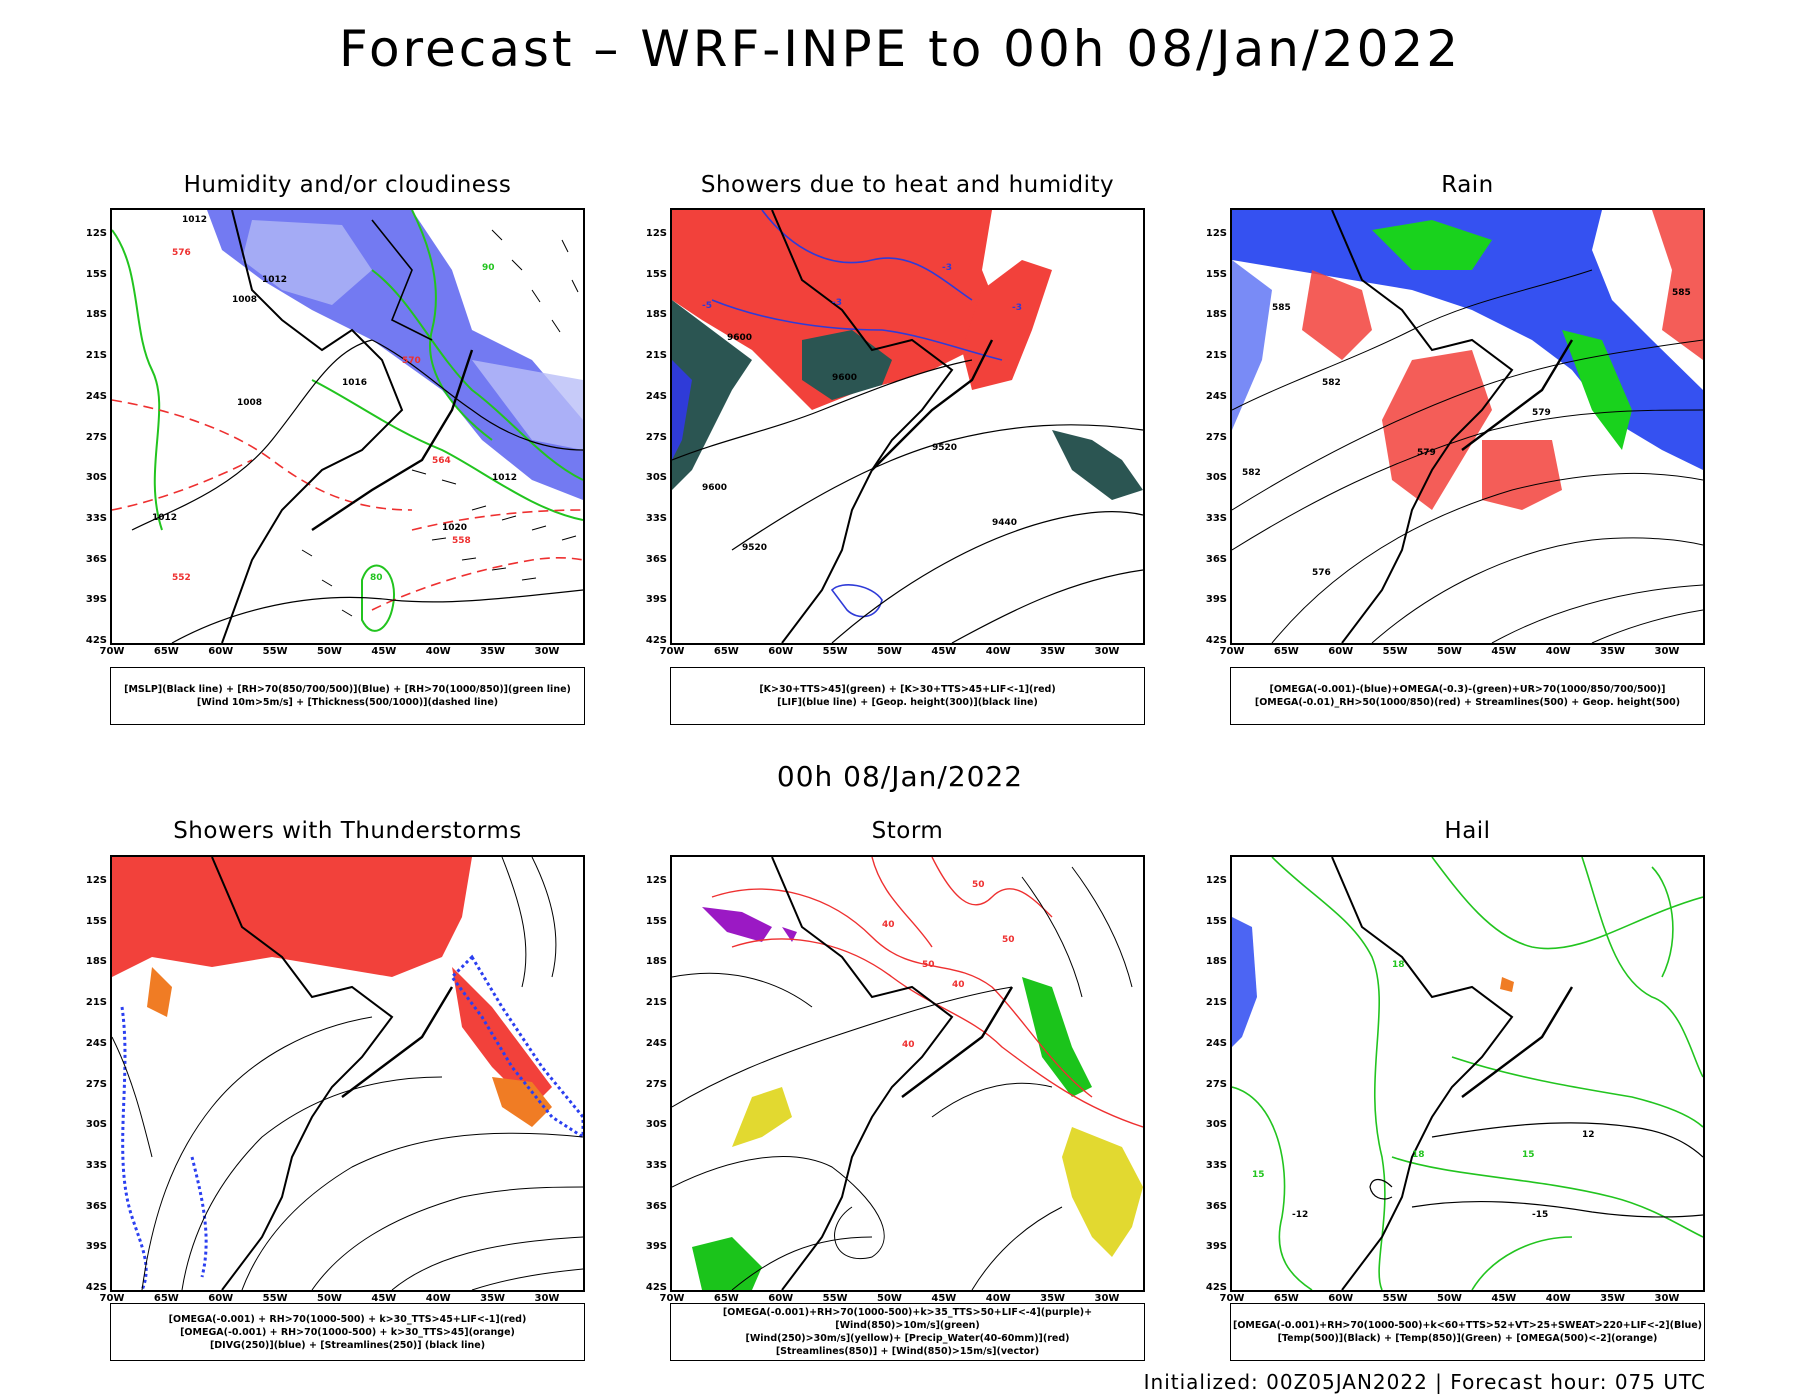 This screenshot has width=1800, height=1400. What do you see at coordinates (347, 831) in the screenshot?
I see `panel-title-thunderstorms: Showers with Thunderstorms` at bounding box center [347, 831].